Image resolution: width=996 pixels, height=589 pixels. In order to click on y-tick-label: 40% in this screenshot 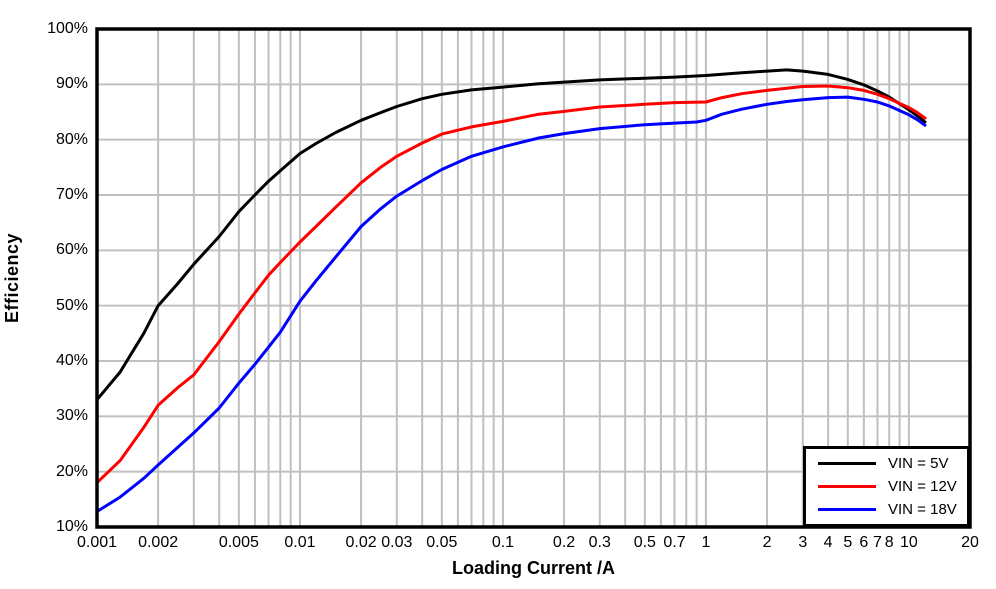, I will do `click(71, 360)`.